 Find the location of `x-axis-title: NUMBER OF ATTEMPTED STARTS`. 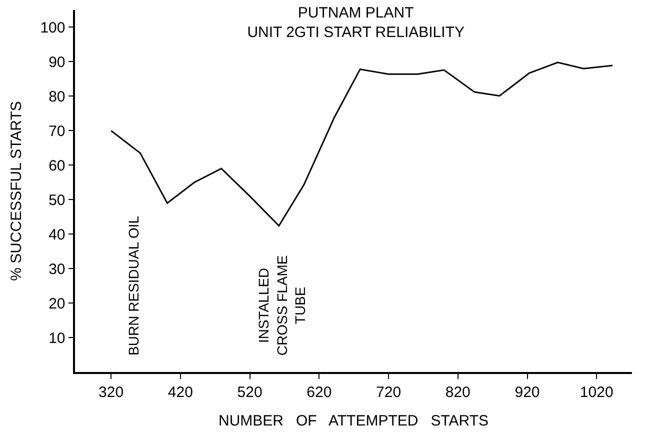

x-axis-title: NUMBER OF ATTEMPTED STARTS is located at coordinates (353, 421).